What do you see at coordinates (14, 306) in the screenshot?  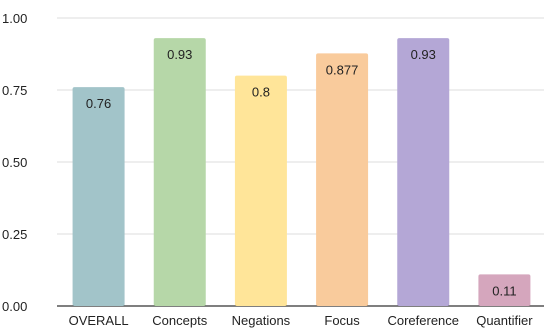 I see `y-tick-label: 0.00` at bounding box center [14, 306].